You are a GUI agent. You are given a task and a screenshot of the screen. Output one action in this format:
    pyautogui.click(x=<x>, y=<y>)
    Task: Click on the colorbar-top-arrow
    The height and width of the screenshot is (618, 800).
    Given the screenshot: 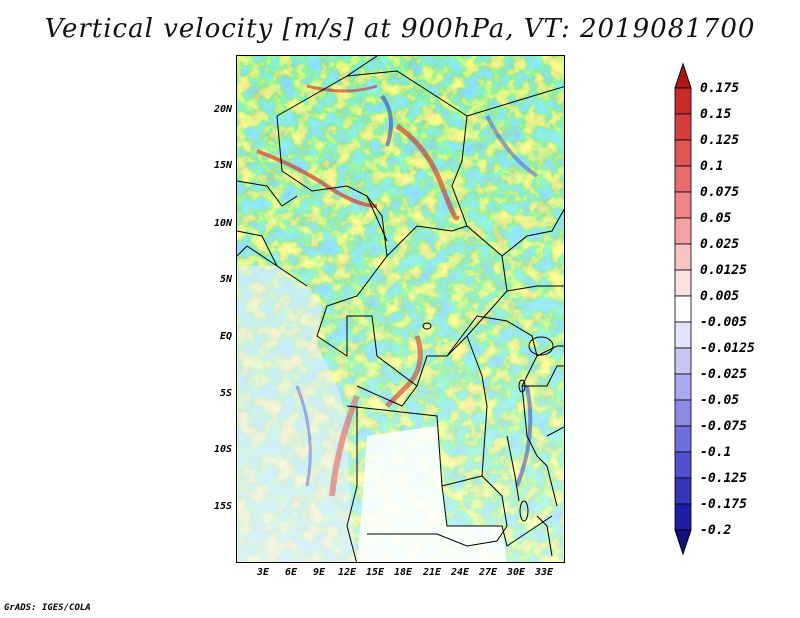 What is the action you would take?
    pyautogui.click(x=683, y=75)
    